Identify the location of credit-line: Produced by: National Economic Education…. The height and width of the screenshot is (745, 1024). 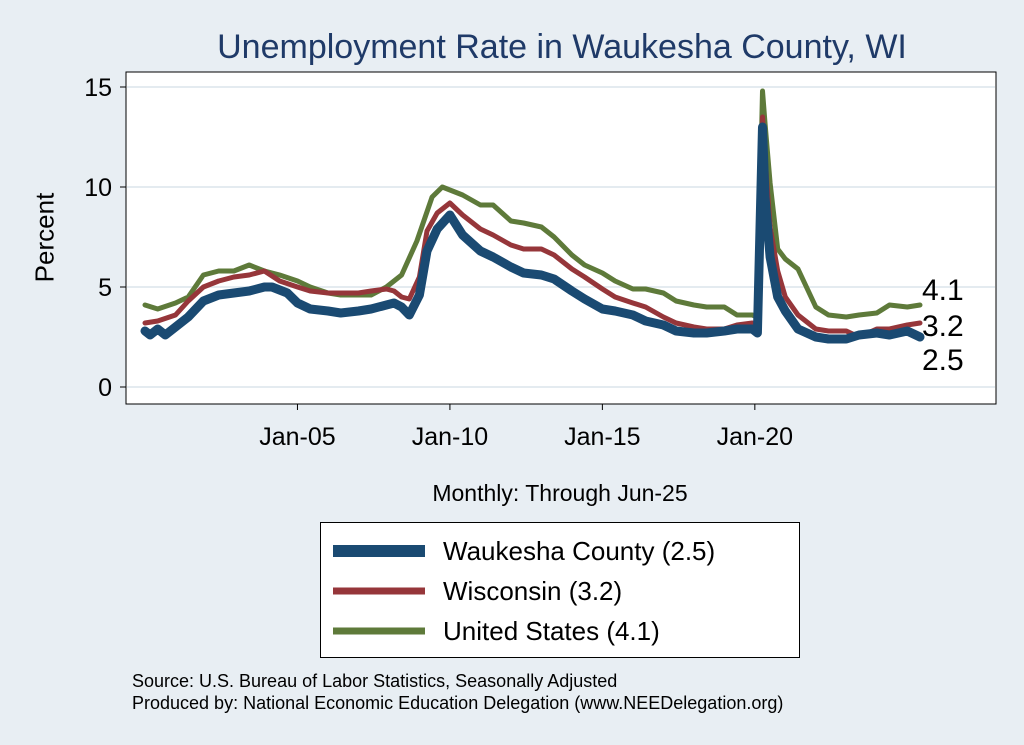
(458, 703).